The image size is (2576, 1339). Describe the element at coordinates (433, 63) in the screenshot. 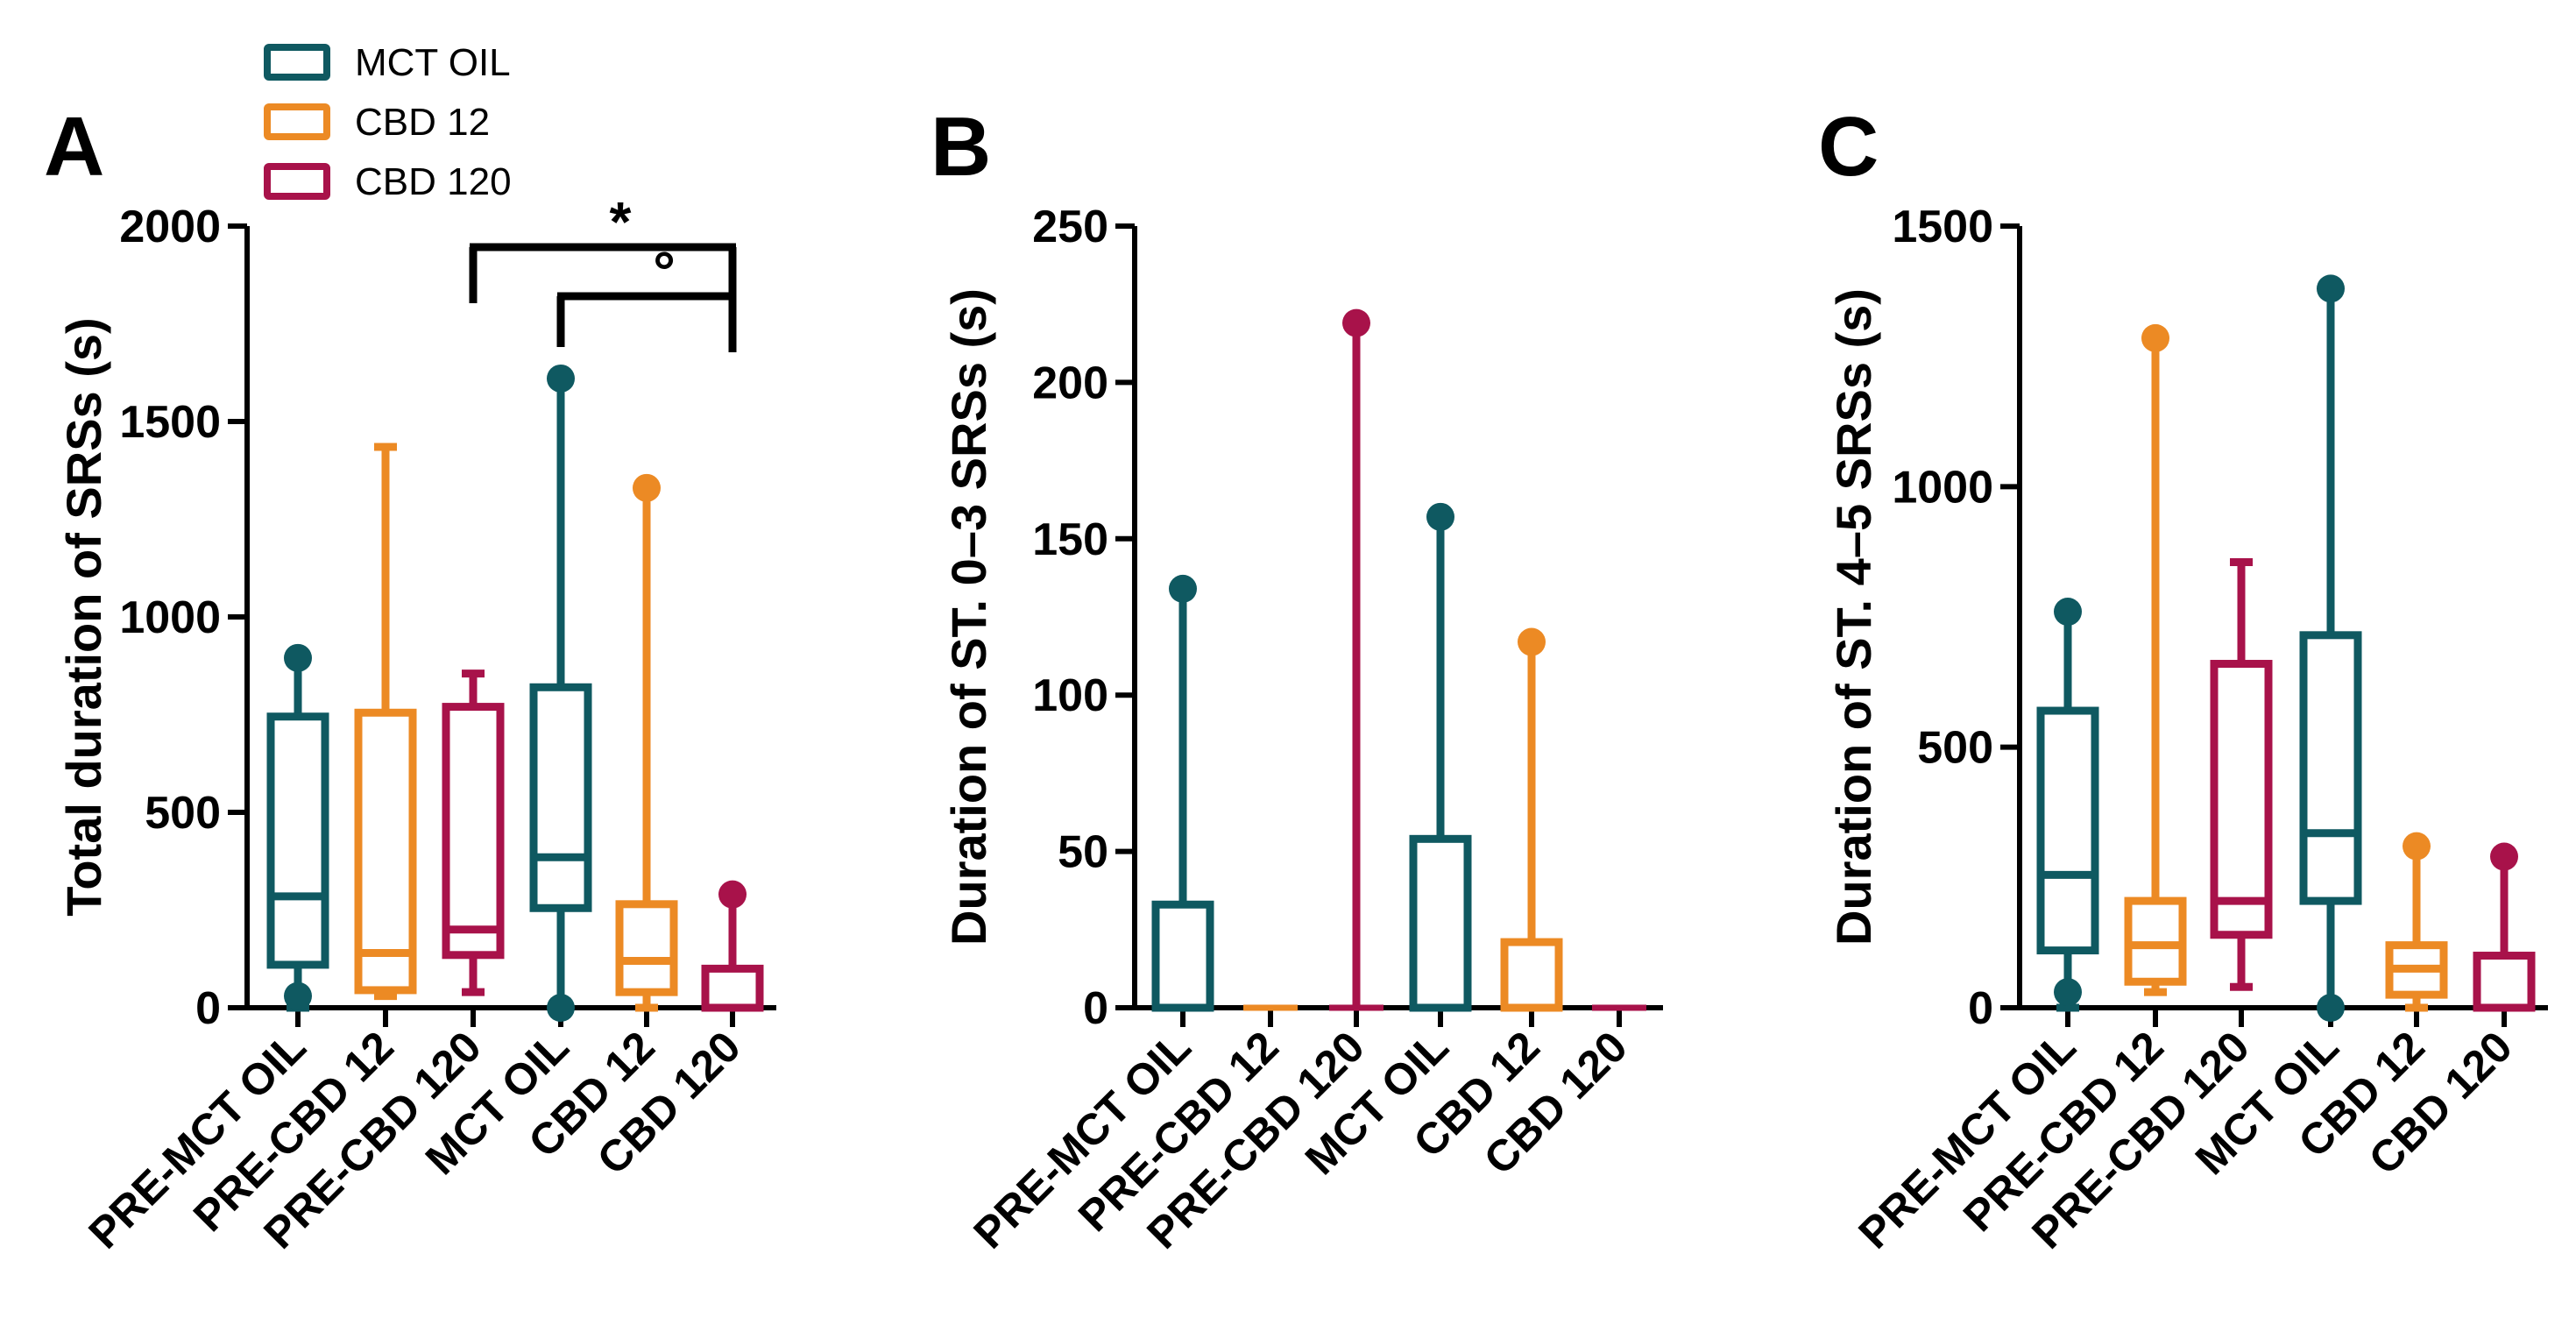

I see `legend-label-mct-oil: MCT OIL` at that location.